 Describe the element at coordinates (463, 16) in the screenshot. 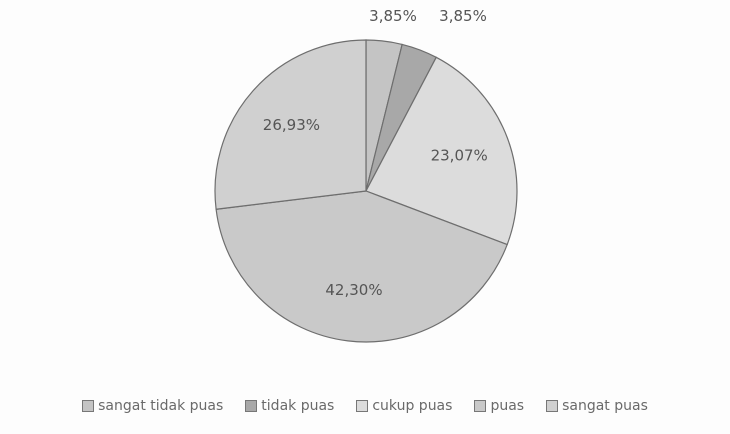

I see `data-label-tidak-puas: 3,85%` at that location.